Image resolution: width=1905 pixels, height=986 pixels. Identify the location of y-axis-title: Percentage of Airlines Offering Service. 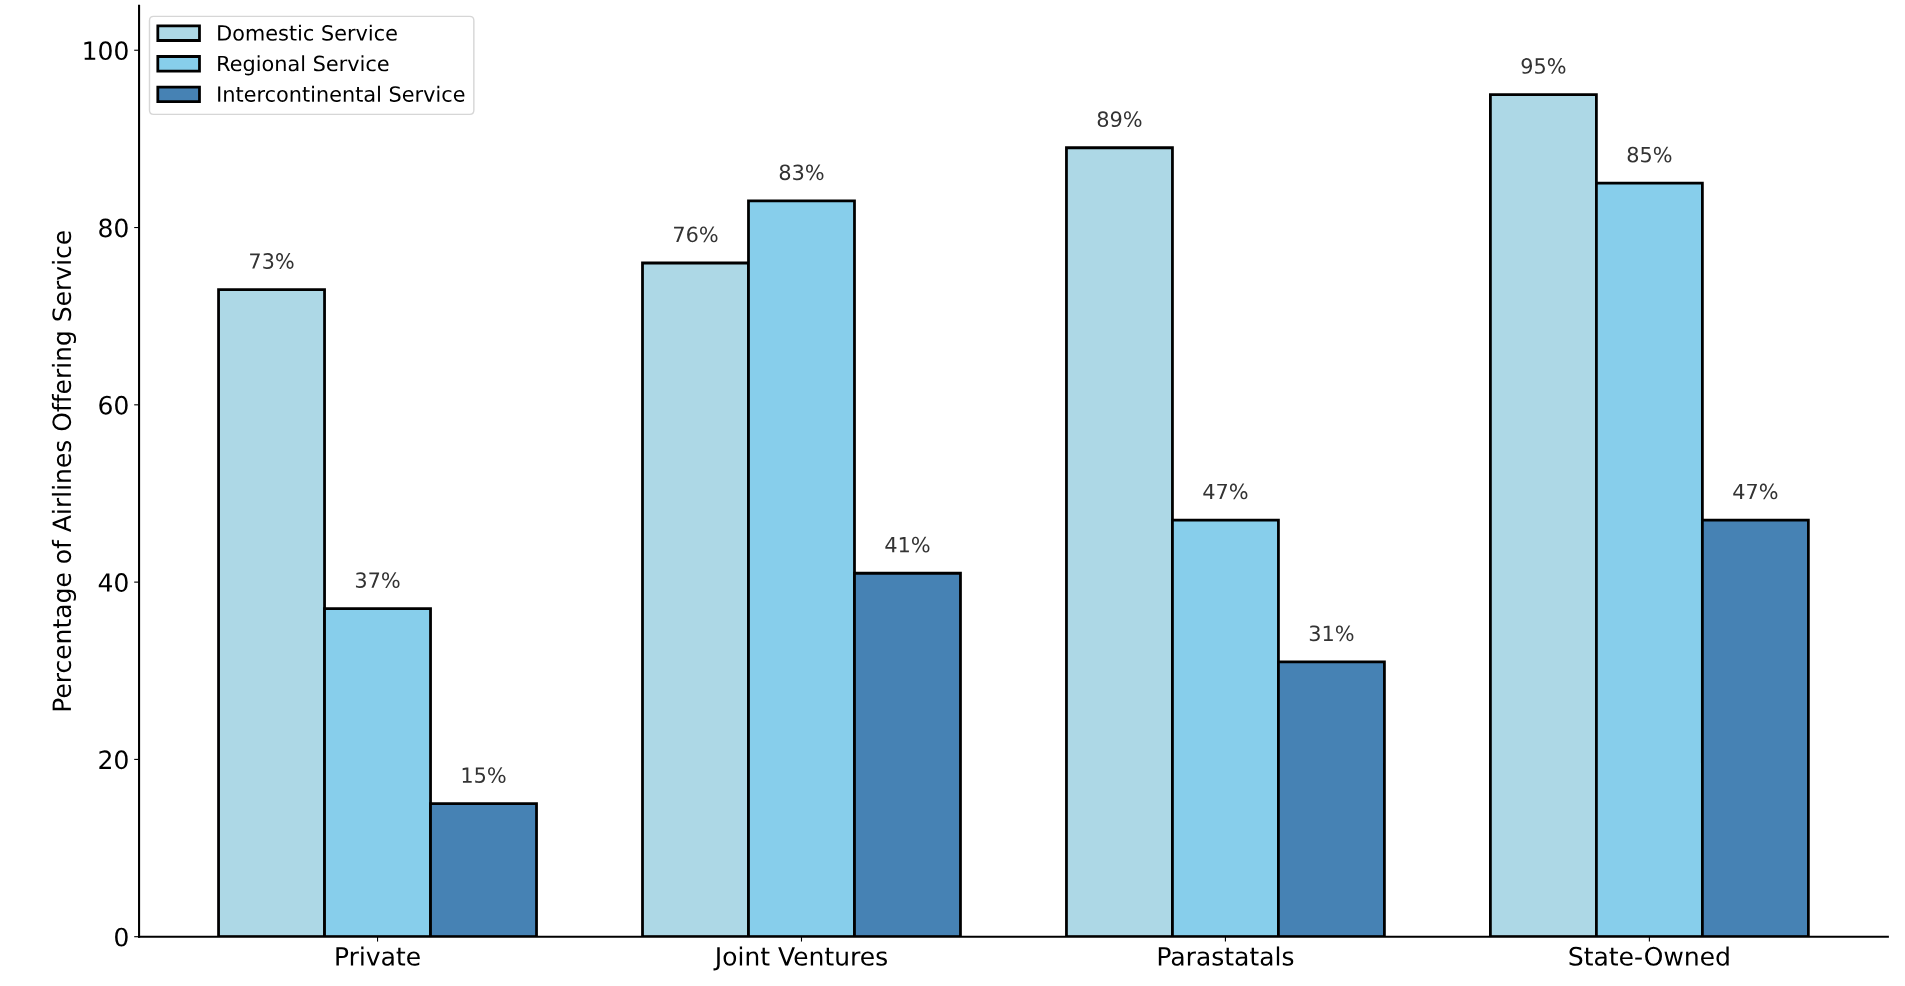
(64, 471).